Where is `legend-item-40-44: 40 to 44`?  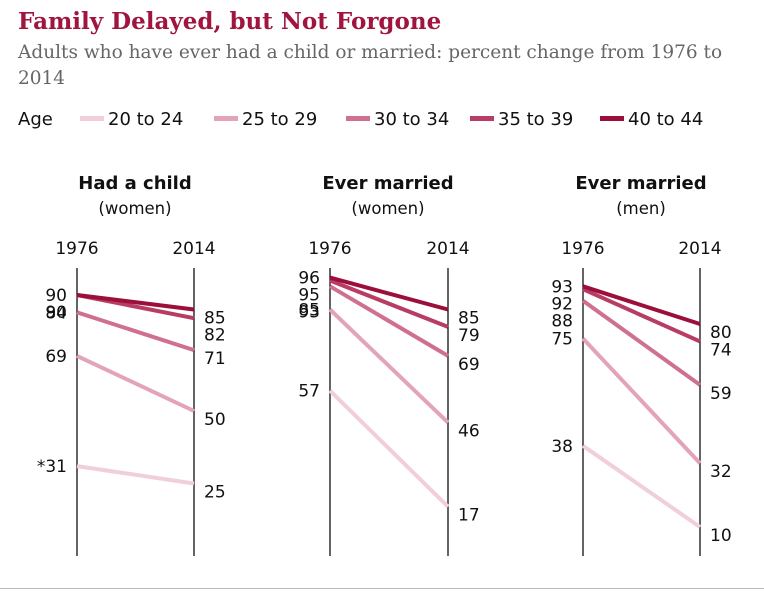
legend-item-40-44: 40 to 44 is located at coordinates (651, 119).